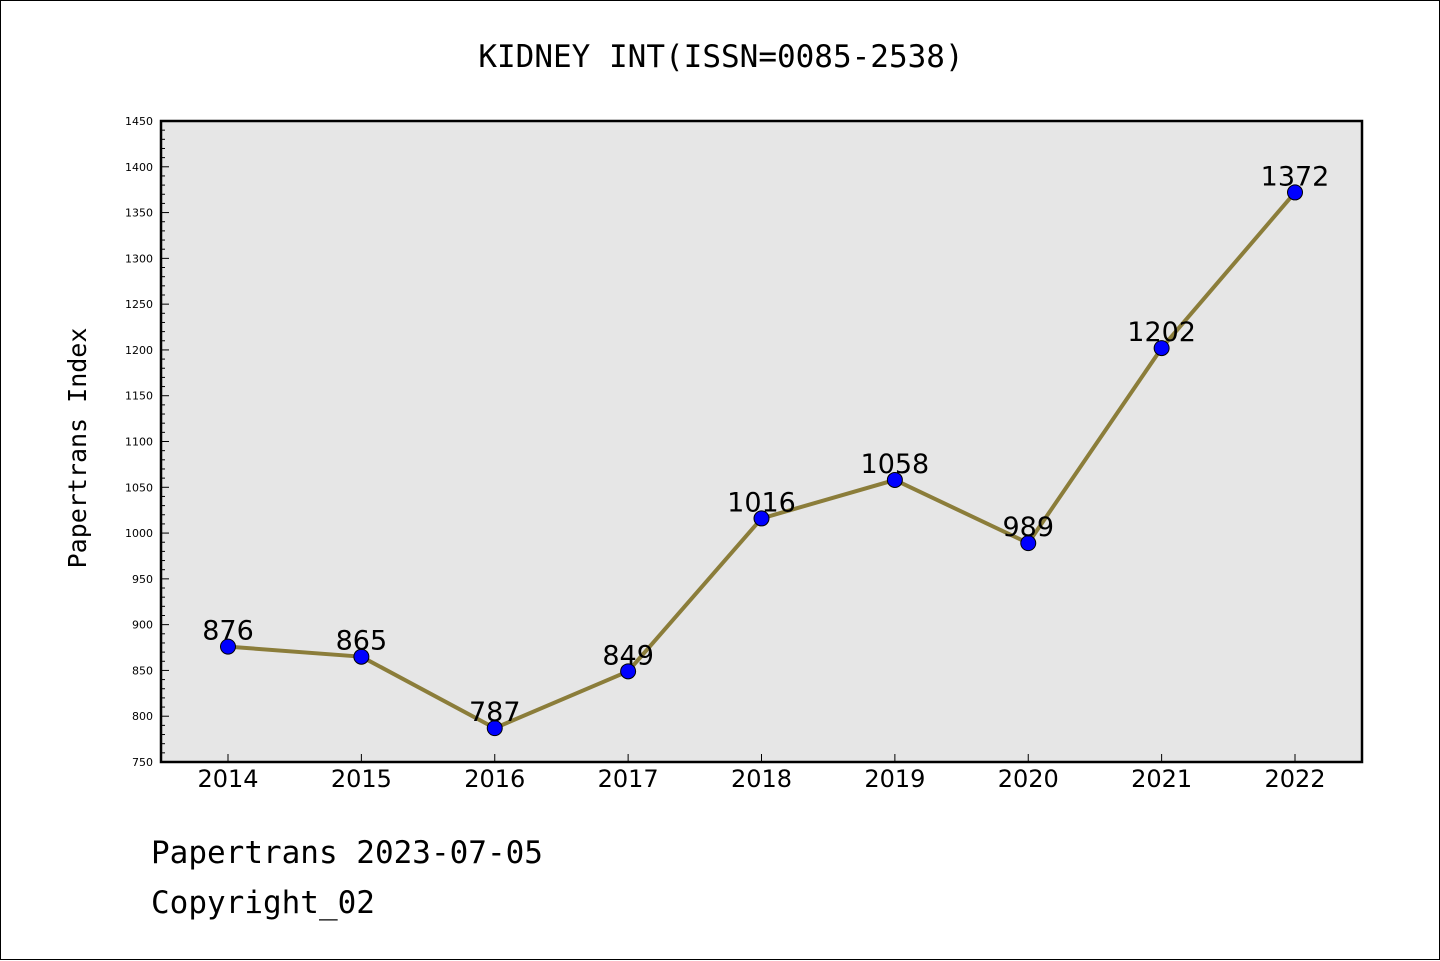 The image size is (1440, 961). What do you see at coordinates (228, 631) in the screenshot?
I see `data-label: 876` at bounding box center [228, 631].